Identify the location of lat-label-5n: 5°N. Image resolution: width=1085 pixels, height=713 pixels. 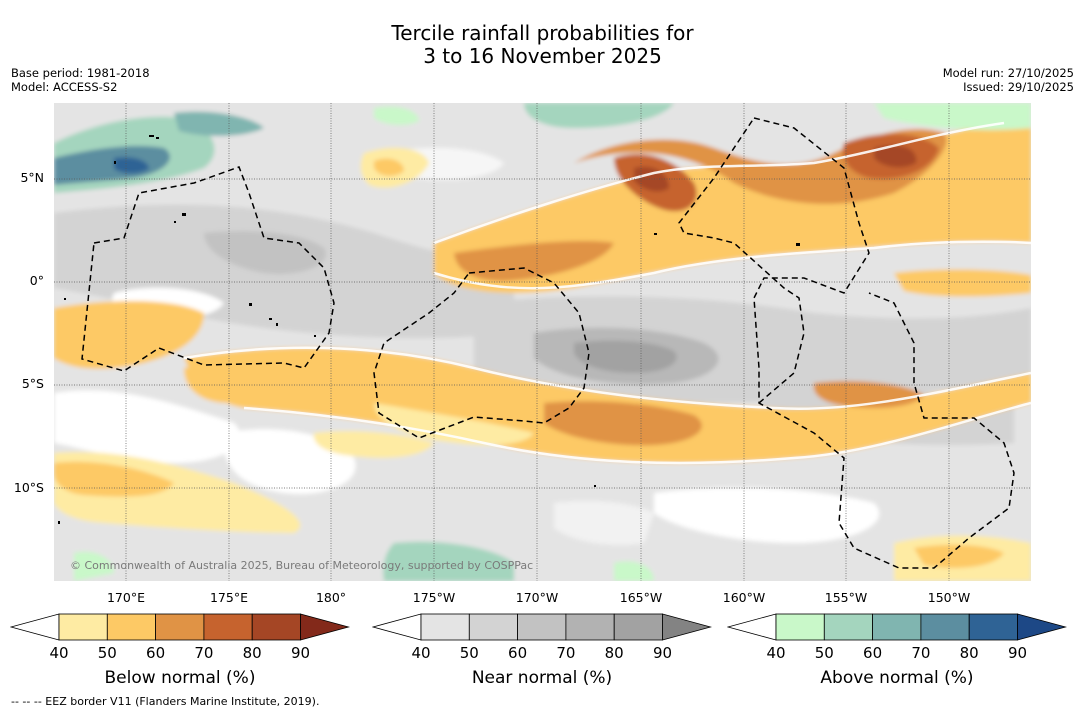
(32, 177).